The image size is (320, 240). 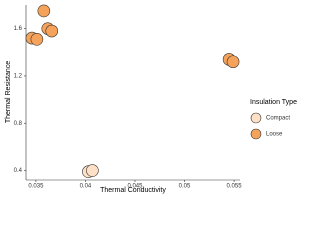 I want to click on legend-title: Insulation Type, so click(x=273, y=102).